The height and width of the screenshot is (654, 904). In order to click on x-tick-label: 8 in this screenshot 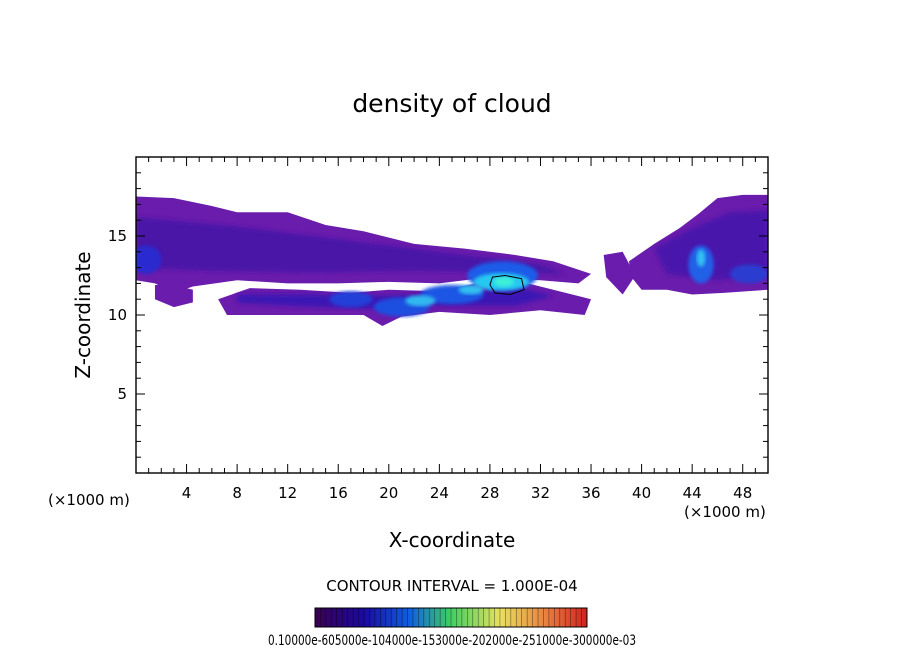, I will do `click(237, 493)`.